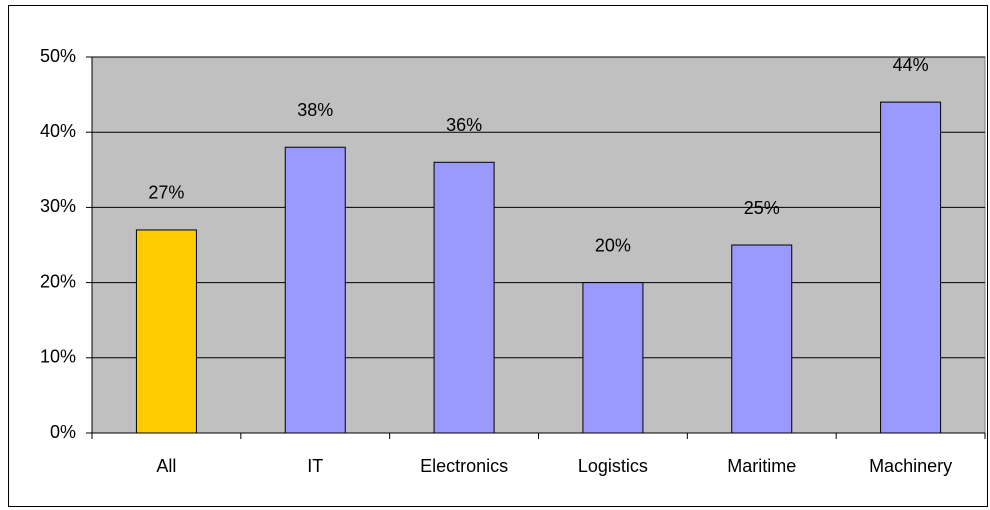 The height and width of the screenshot is (510, 990). Describe the element at coordinates (63, 432) in the screenshot. I see `y-tick-label: 0%` at that location.